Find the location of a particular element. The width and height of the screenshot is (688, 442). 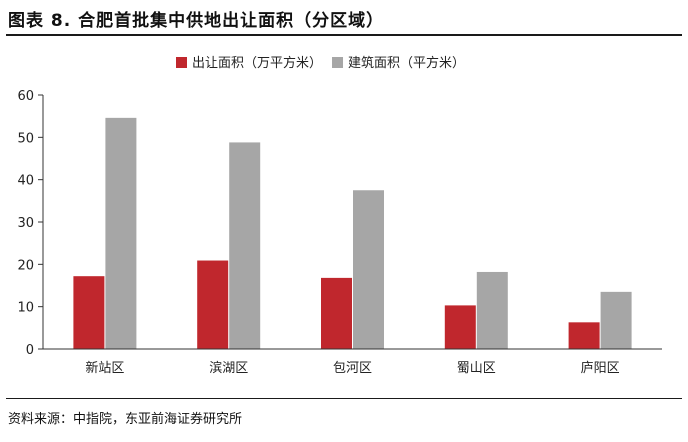

legend-label-0: 出让面积（万平方米） is located at coordinates (257, 63).